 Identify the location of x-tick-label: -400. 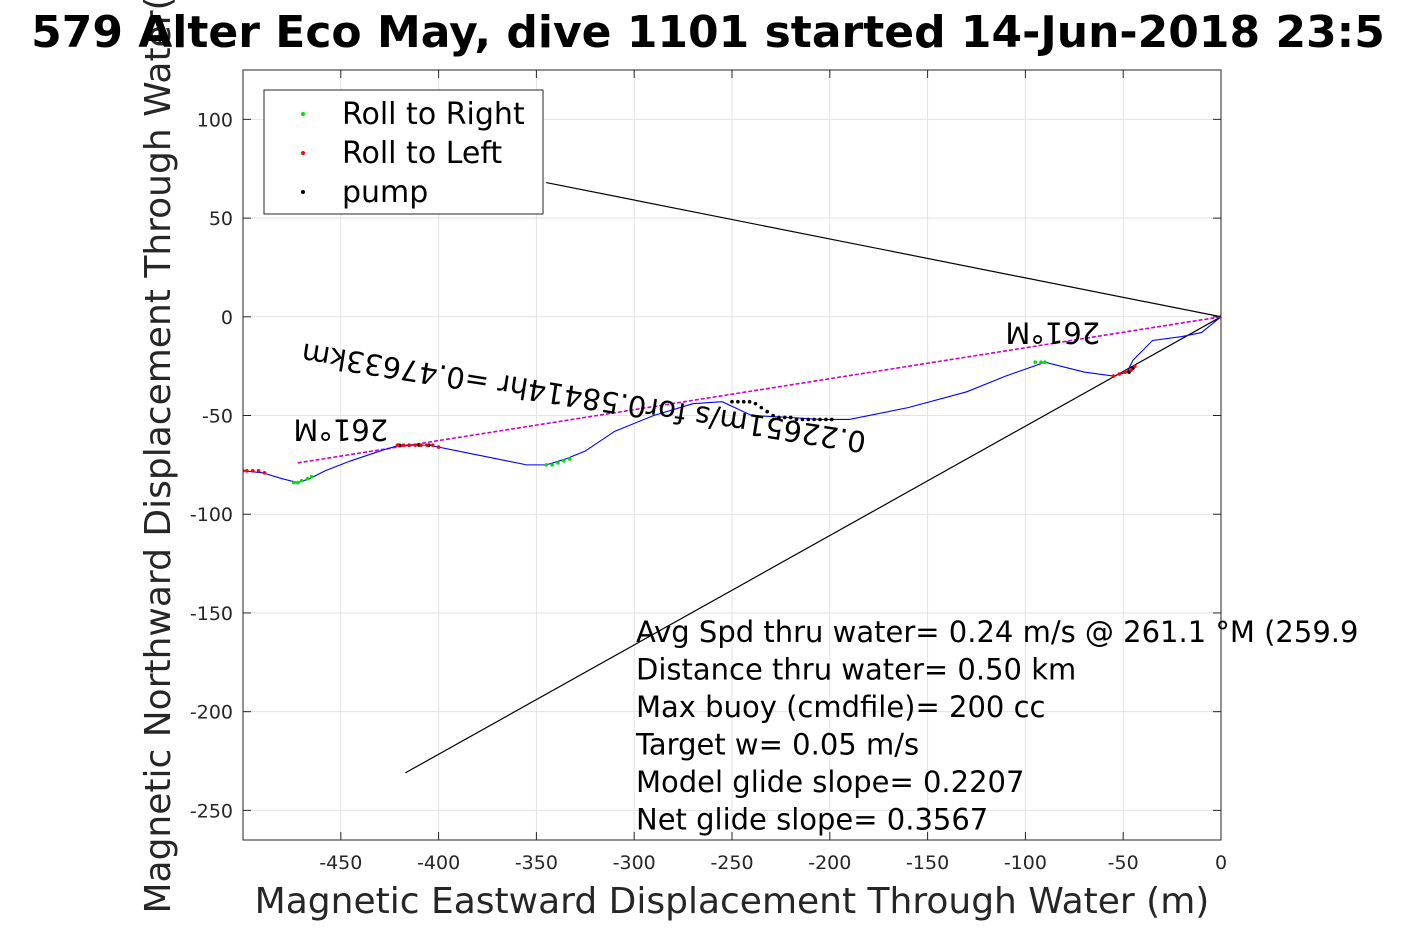
(438, 863).